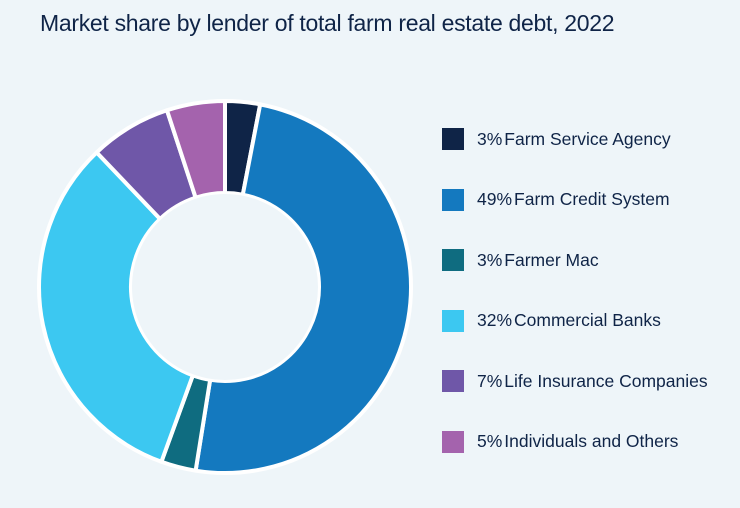 The width and height of the screenshot is (740, 508). I want to click on legend-label: Farm Credit System, so click(592, 199).